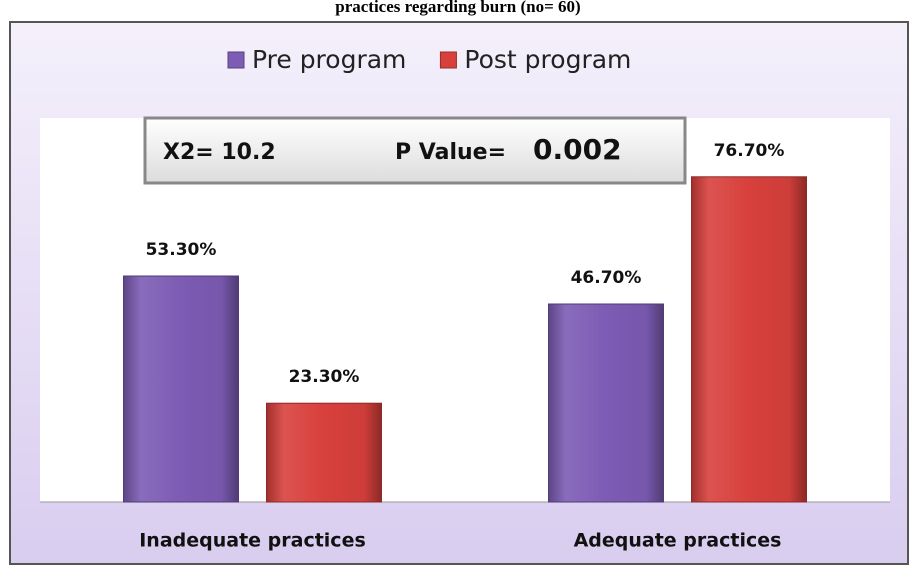 This screenshot has height=567, width=917. What do you see at coordinates (547, 59) in the screenshot?
I see `legend-label: Post program` at bounding box center [547, 59].